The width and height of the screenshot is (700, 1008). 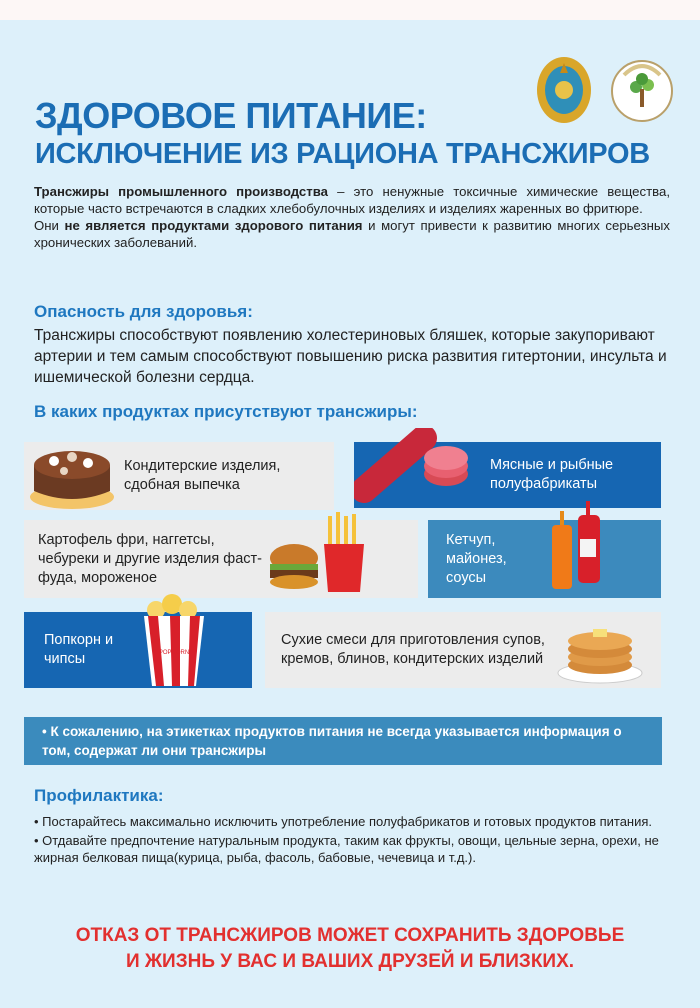 What do you see at coordinates (181, 191) in the screenshot?
I see `intro-bold1: Трансжиры промышленного производства` at bounding box center [181, 191].